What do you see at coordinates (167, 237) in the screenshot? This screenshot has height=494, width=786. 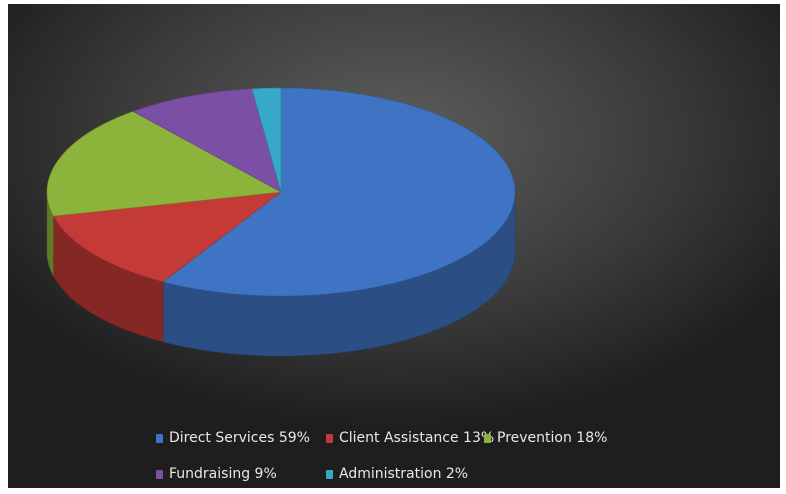 I see `pie-slice-client-assistance` at bounding box center [167, 237].